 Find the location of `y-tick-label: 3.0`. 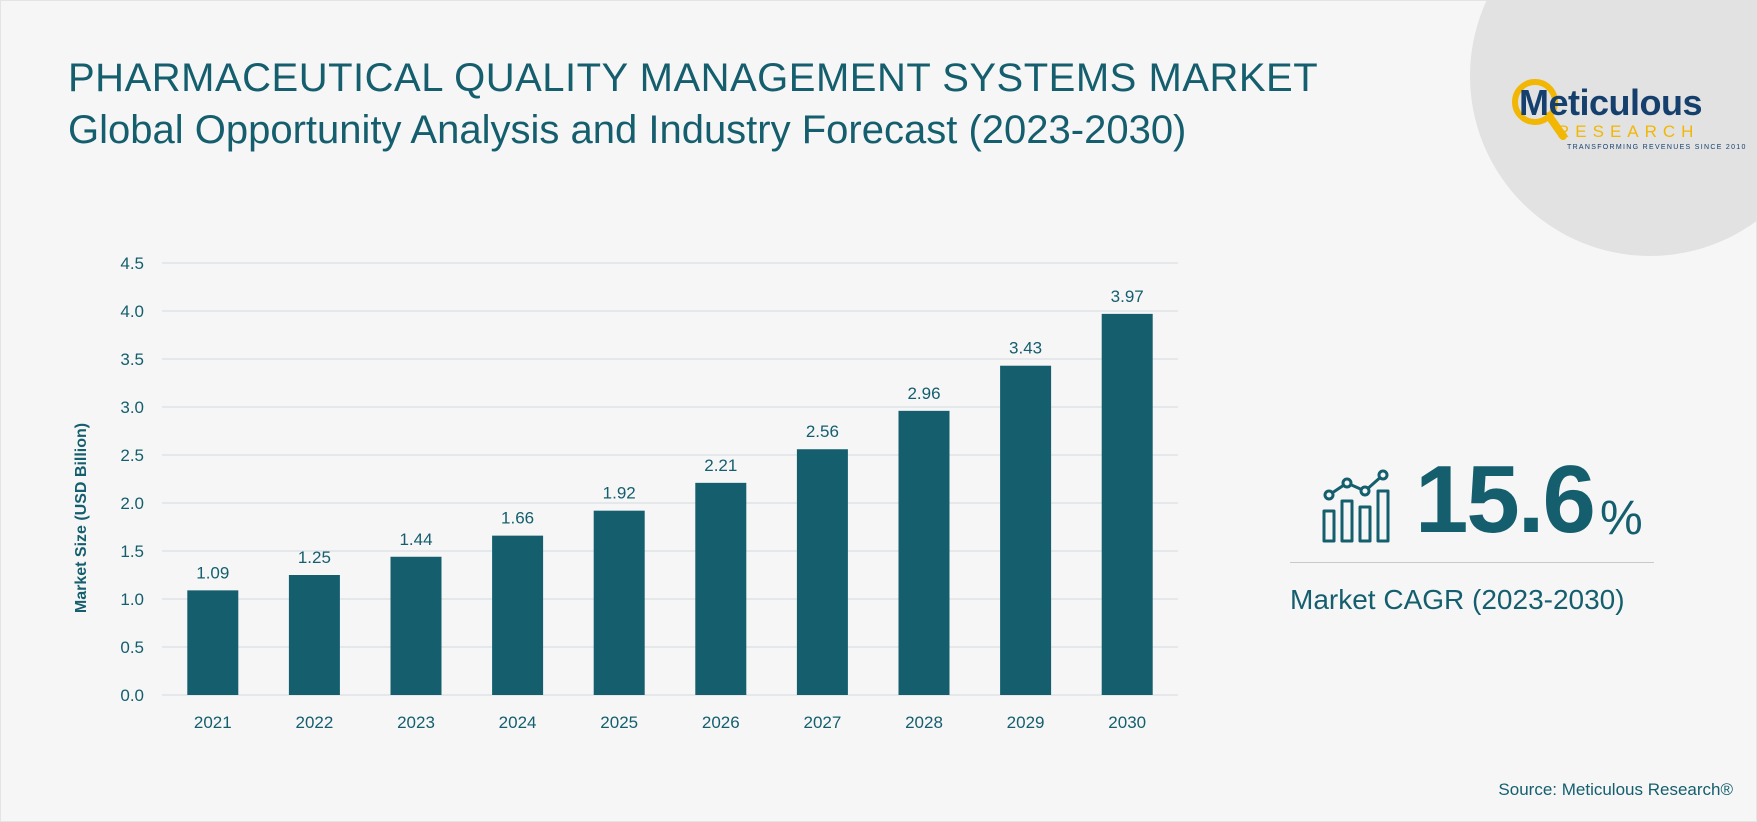

y-tick-label: 3.0 is located at coordinates (132, 407).